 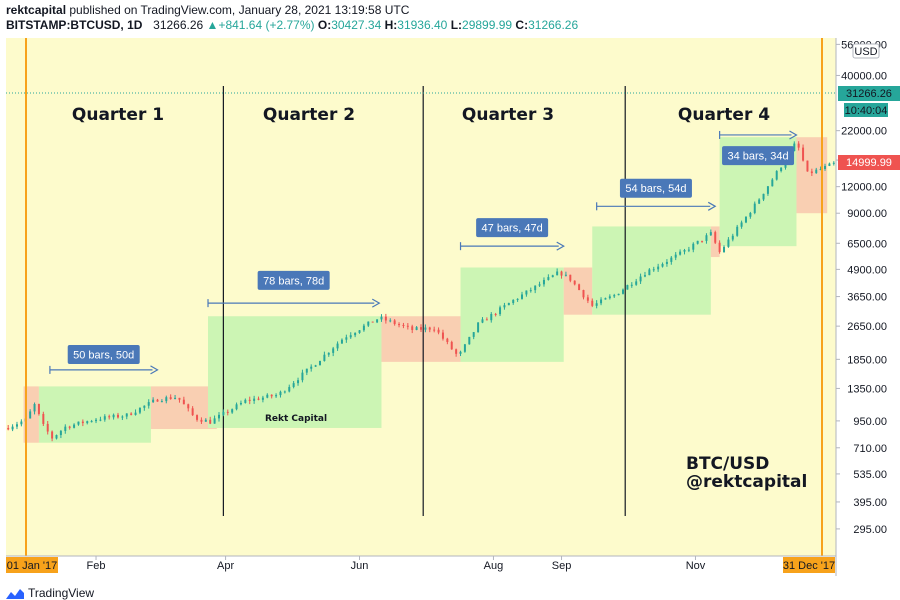 What do you see at coordinates (869, 93) in the screenshot?
I see `current-price-tag: 31266.26` at bounding box center [869, 93].